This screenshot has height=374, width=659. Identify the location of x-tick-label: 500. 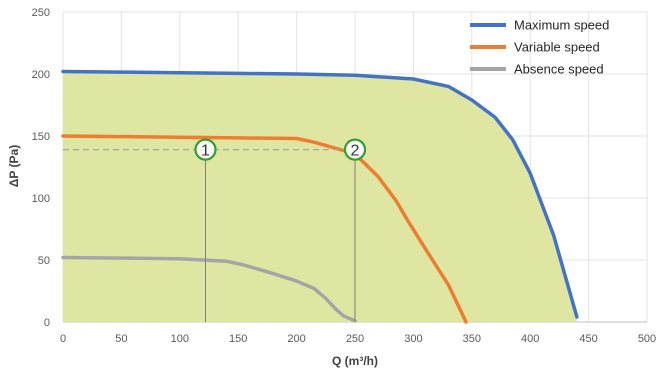
(647, 339).